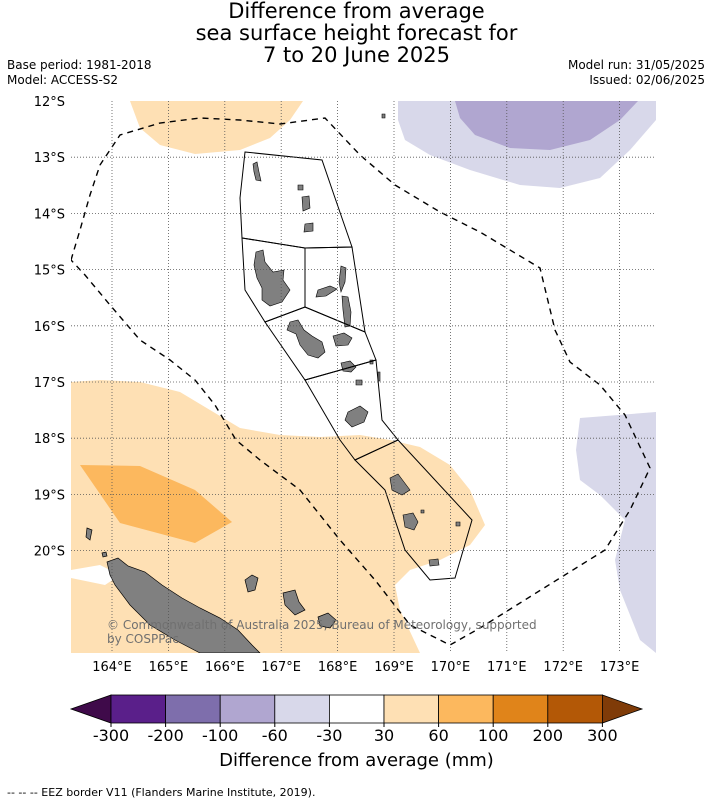 Image resolution: width=713 pixels, height=804 pixels. I want to click on colorbar-tick-label: -30, so click(329, 735).